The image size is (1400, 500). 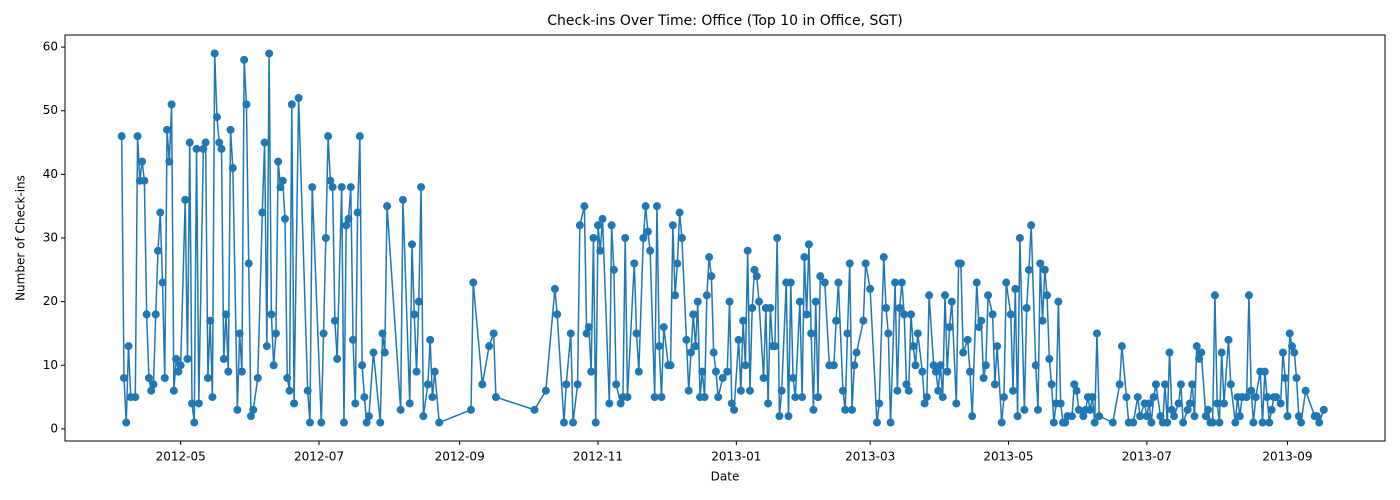 I want to click on x-tick-label: 2013-03, so click(x=870, y=457).